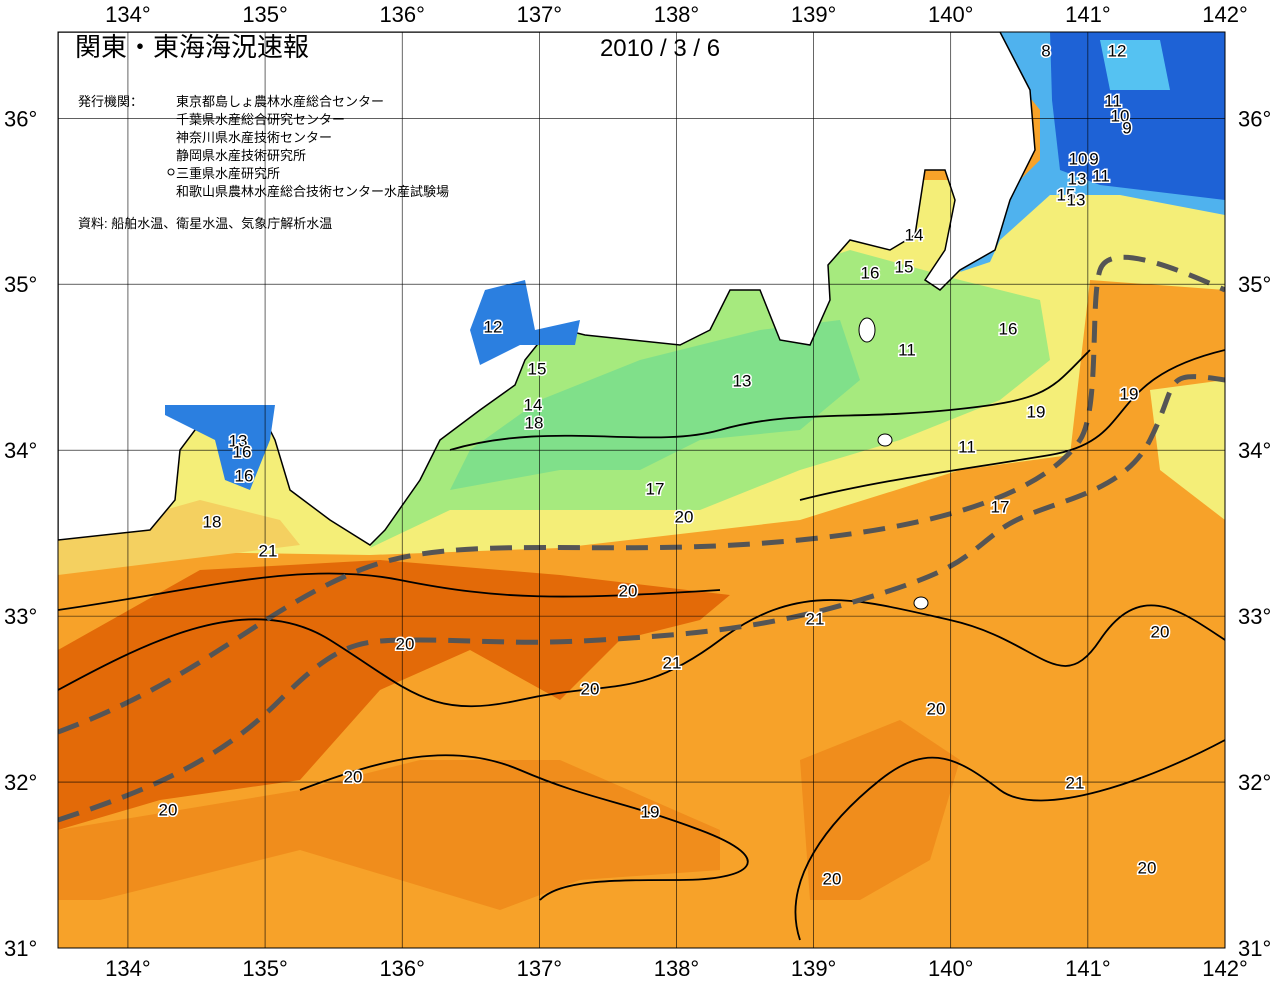 This screenshot has height=985, width=1280. Describe the element at coordinates (228, 173) in the screenshot. I see `organization: 三重県水産研究所` at that location.